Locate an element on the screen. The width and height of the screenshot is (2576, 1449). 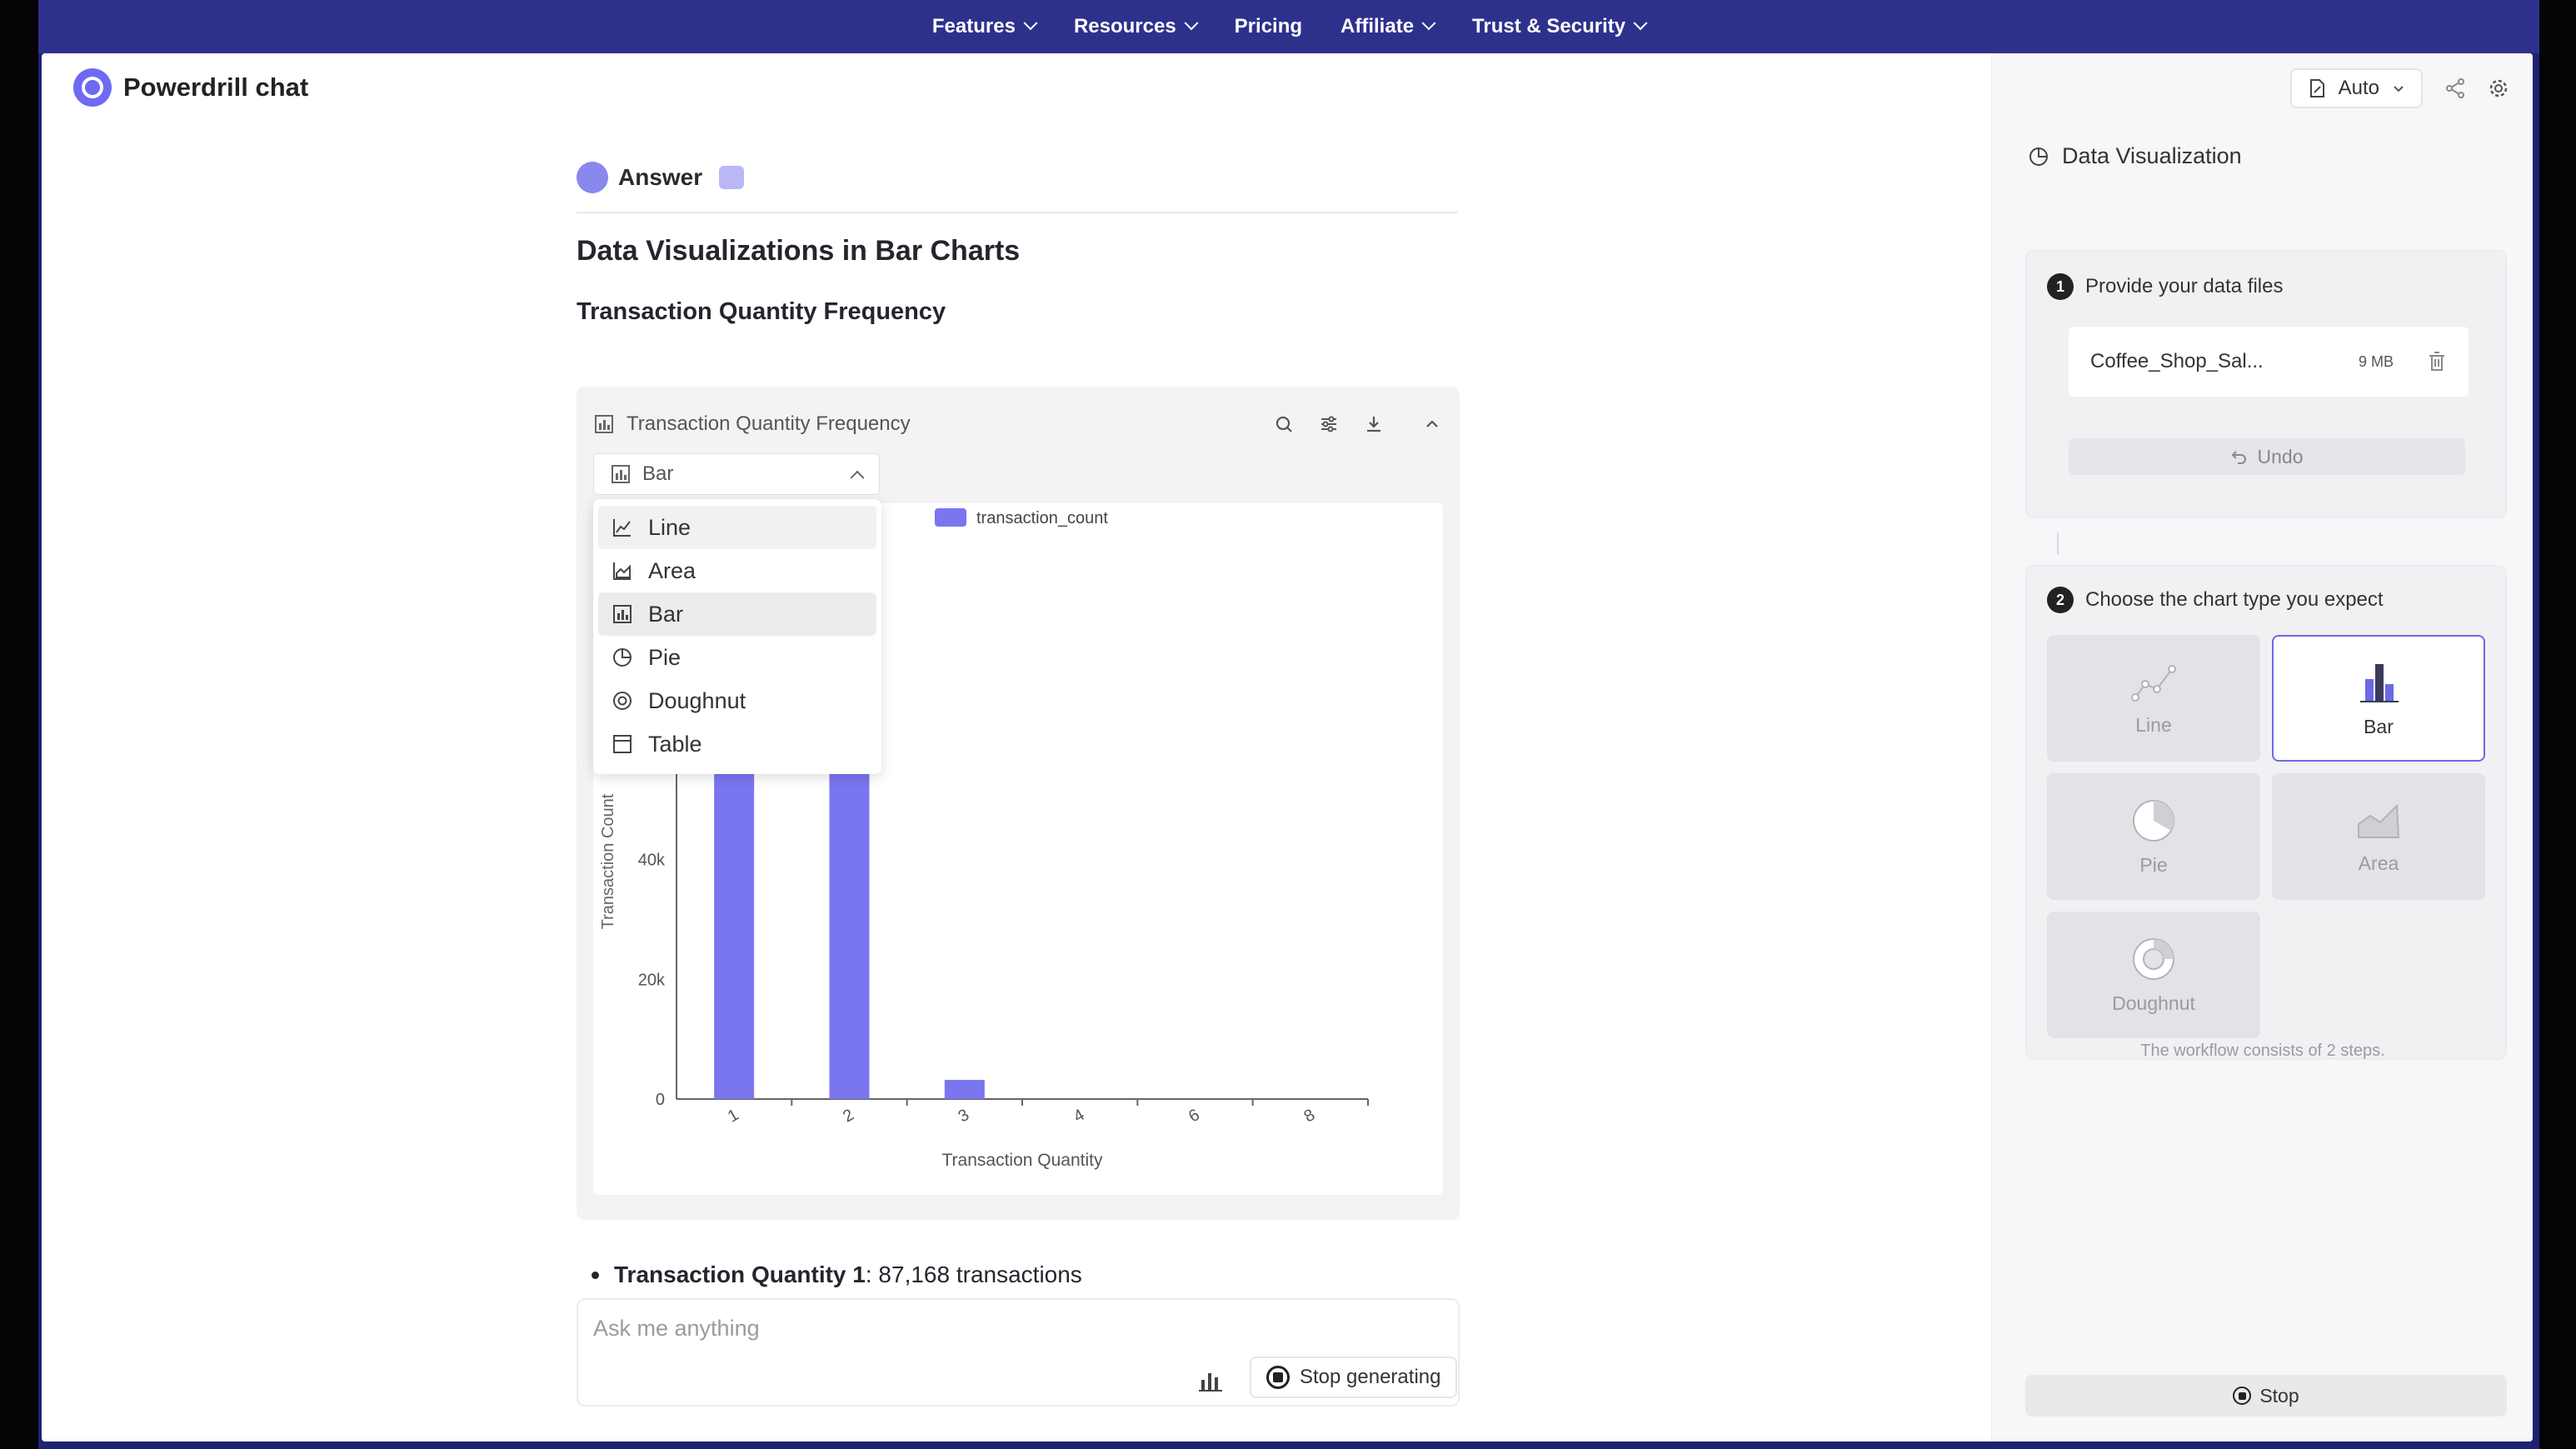
chart-type-bar: Bar is located at coordinates (2378, 698).